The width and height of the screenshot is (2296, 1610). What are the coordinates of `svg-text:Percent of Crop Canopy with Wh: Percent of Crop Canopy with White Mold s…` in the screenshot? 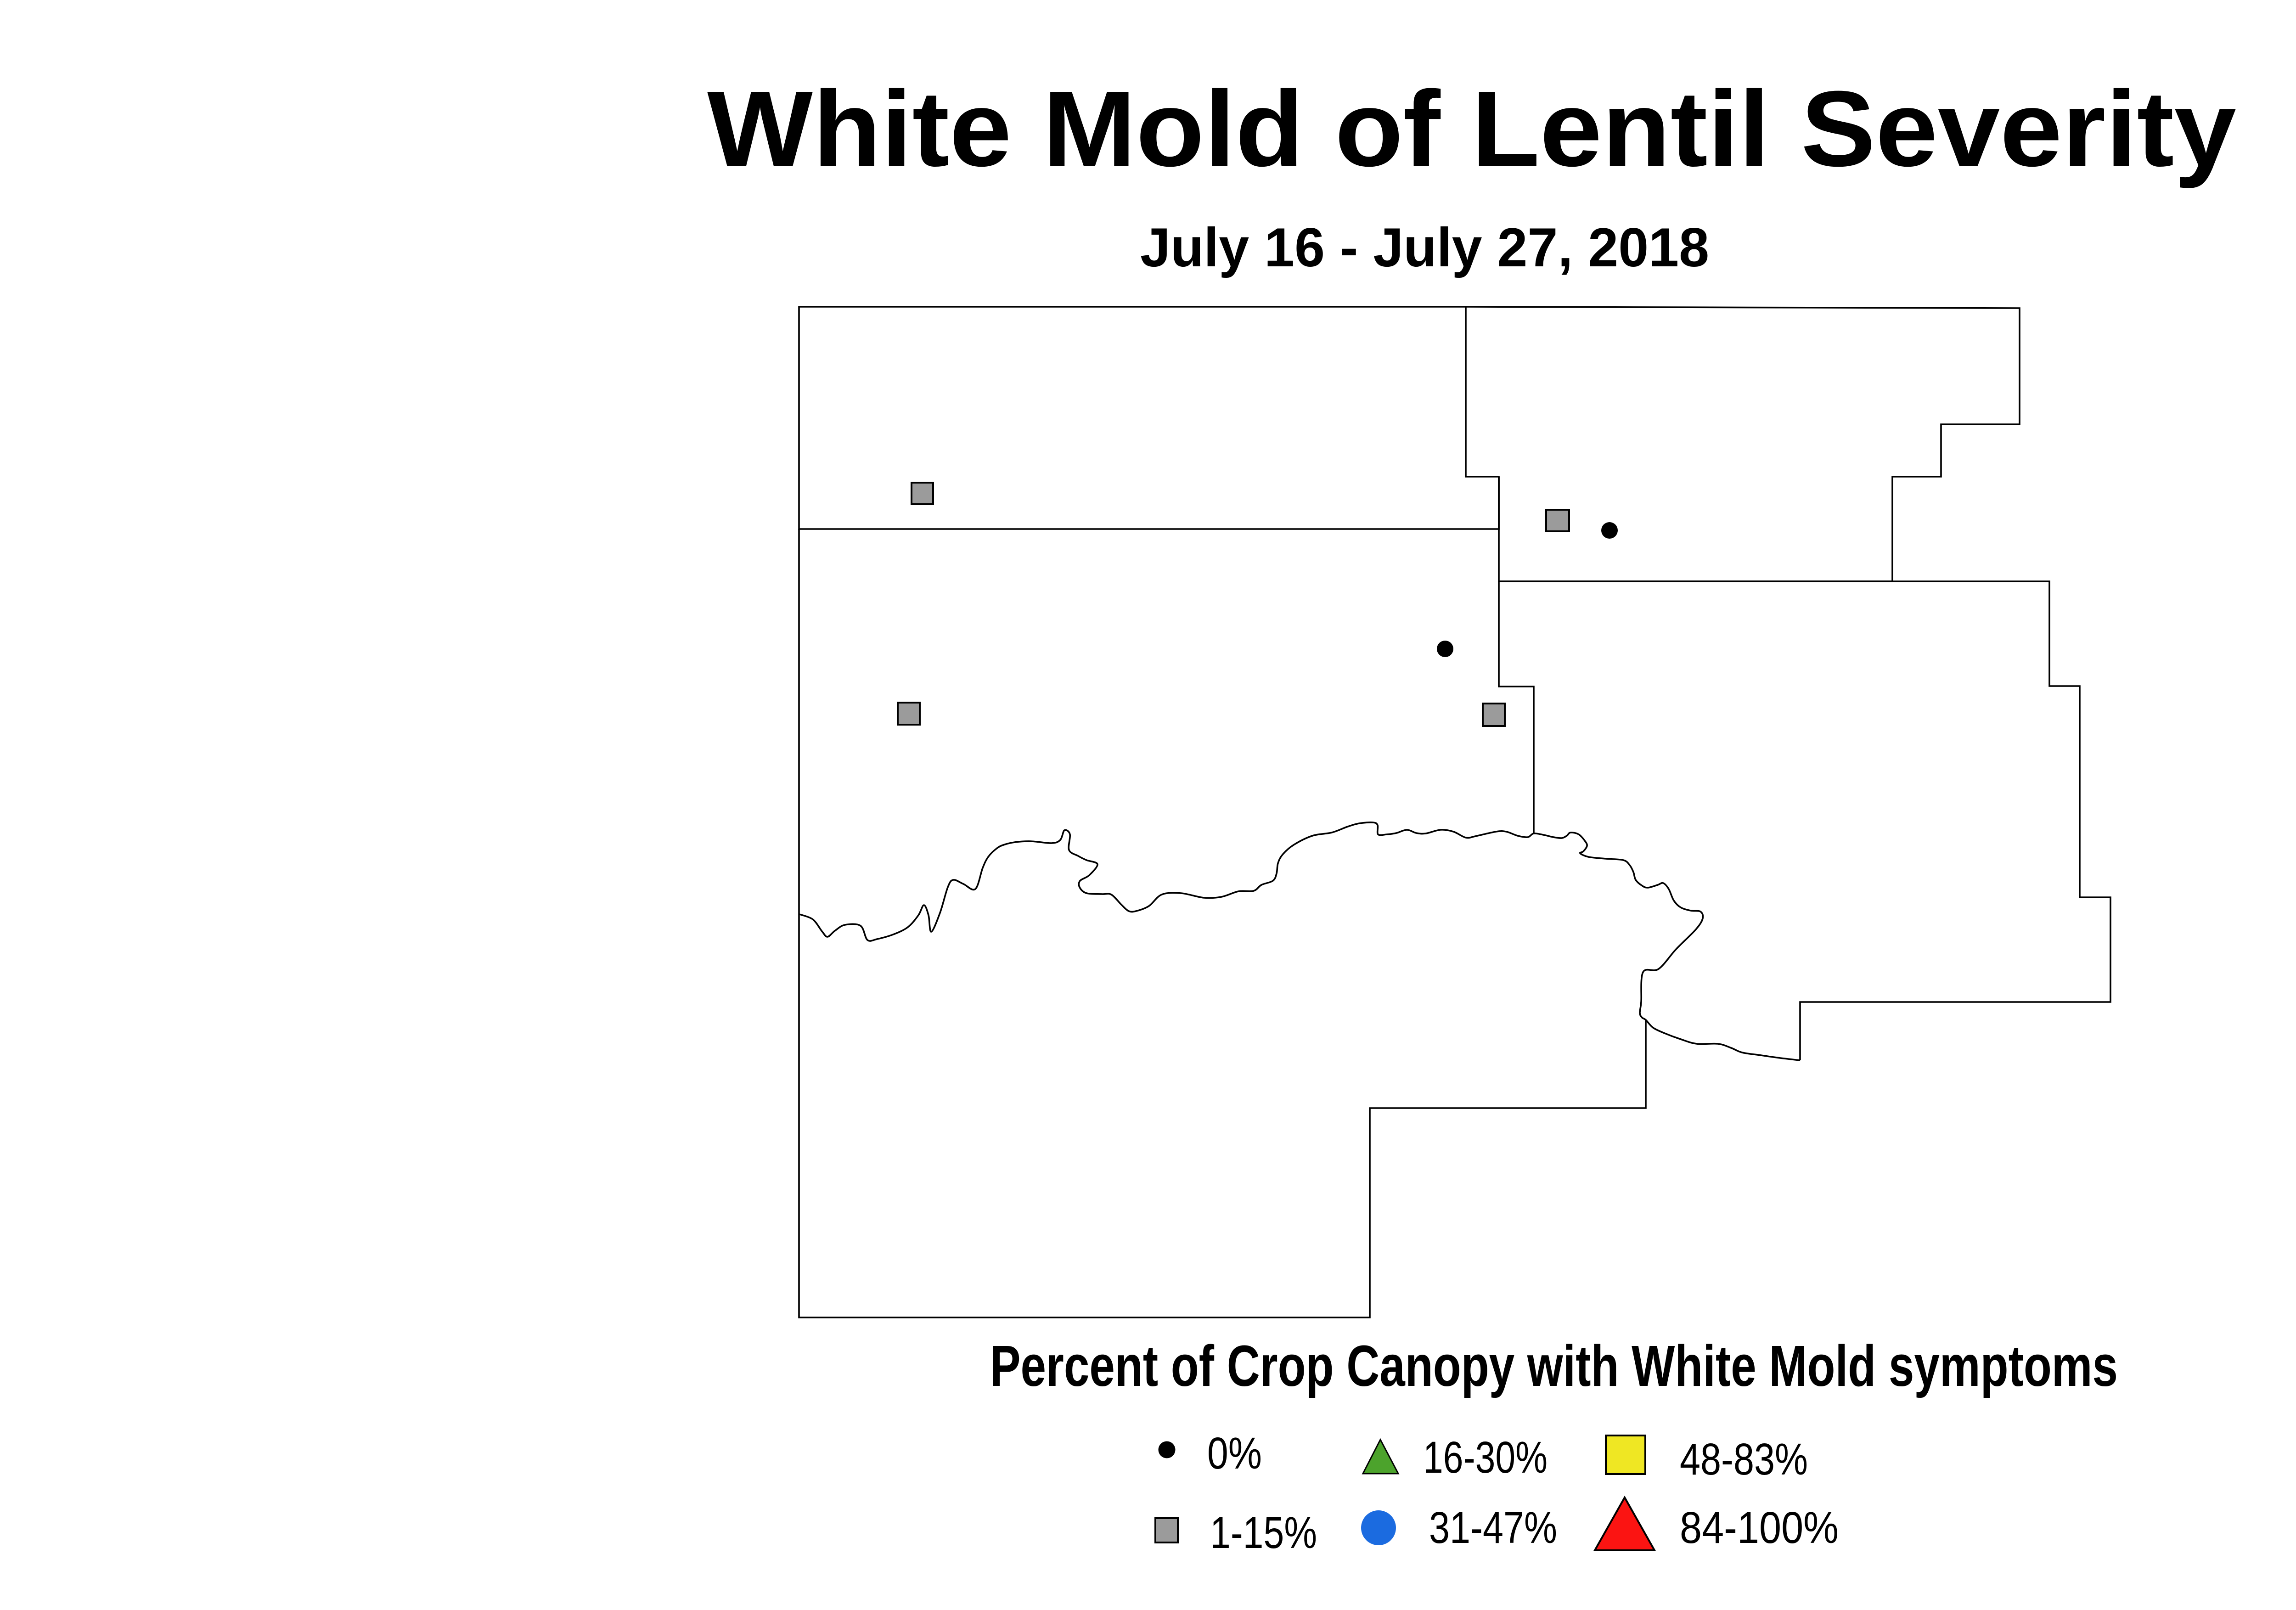 It's located at (1554, 1366).